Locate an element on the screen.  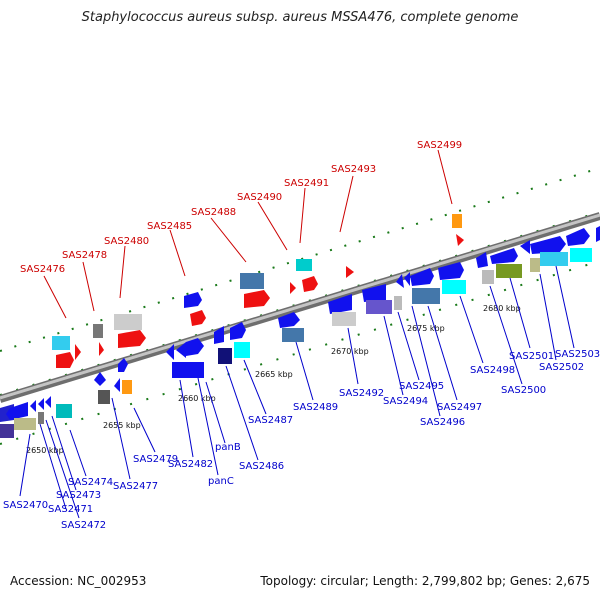
gene-label: SAS2498 is located at coordinates (492, 370).